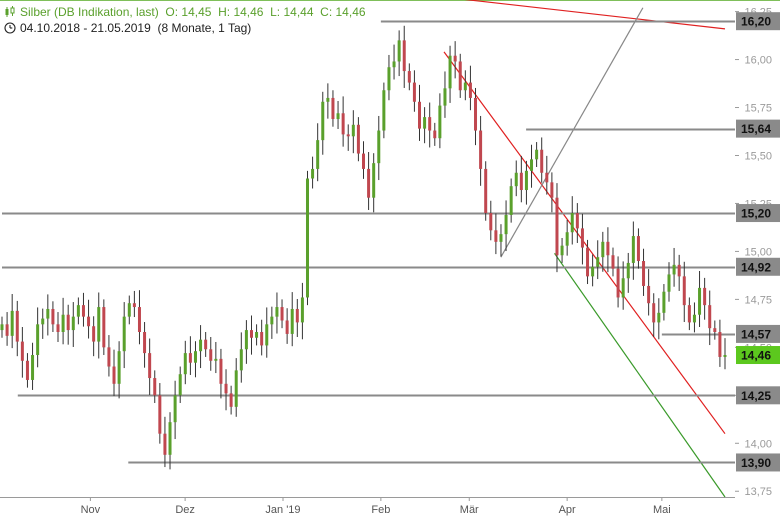 The height and width of the screenshot is (524, 780). I want to click on period-range: 04.10.2018 - 21.05.2019, so click(85, 28).